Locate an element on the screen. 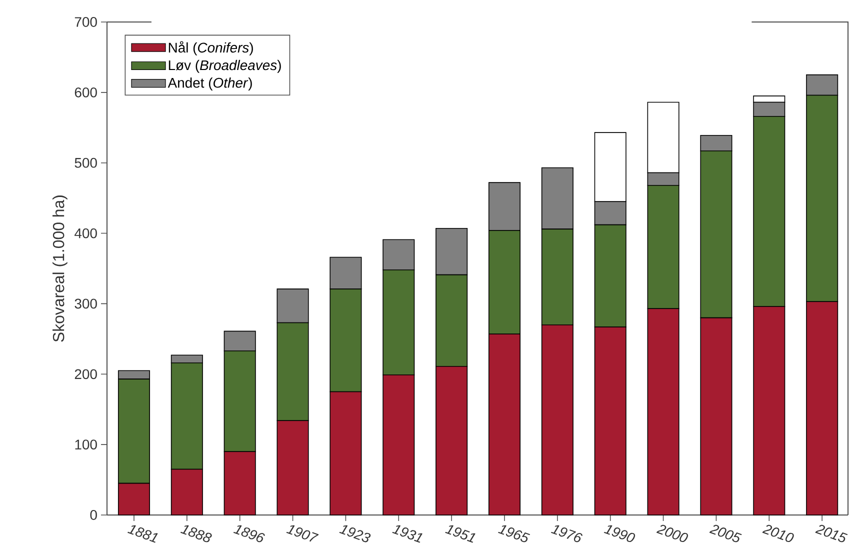 Image resolution: width=866 pixels, height=559 pixels. y-axis-title: Skovareal (1.000 ha) is located at coordinates (60, 269).